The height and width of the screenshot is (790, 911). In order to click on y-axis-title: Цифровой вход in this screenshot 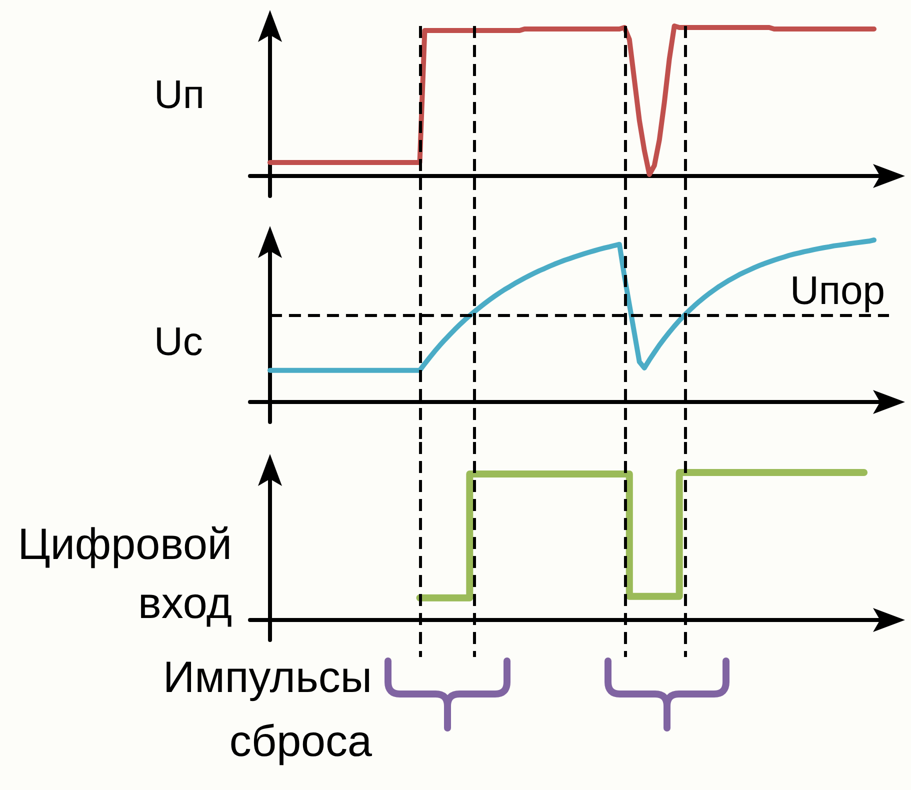, I will do `click(124, 574)`.